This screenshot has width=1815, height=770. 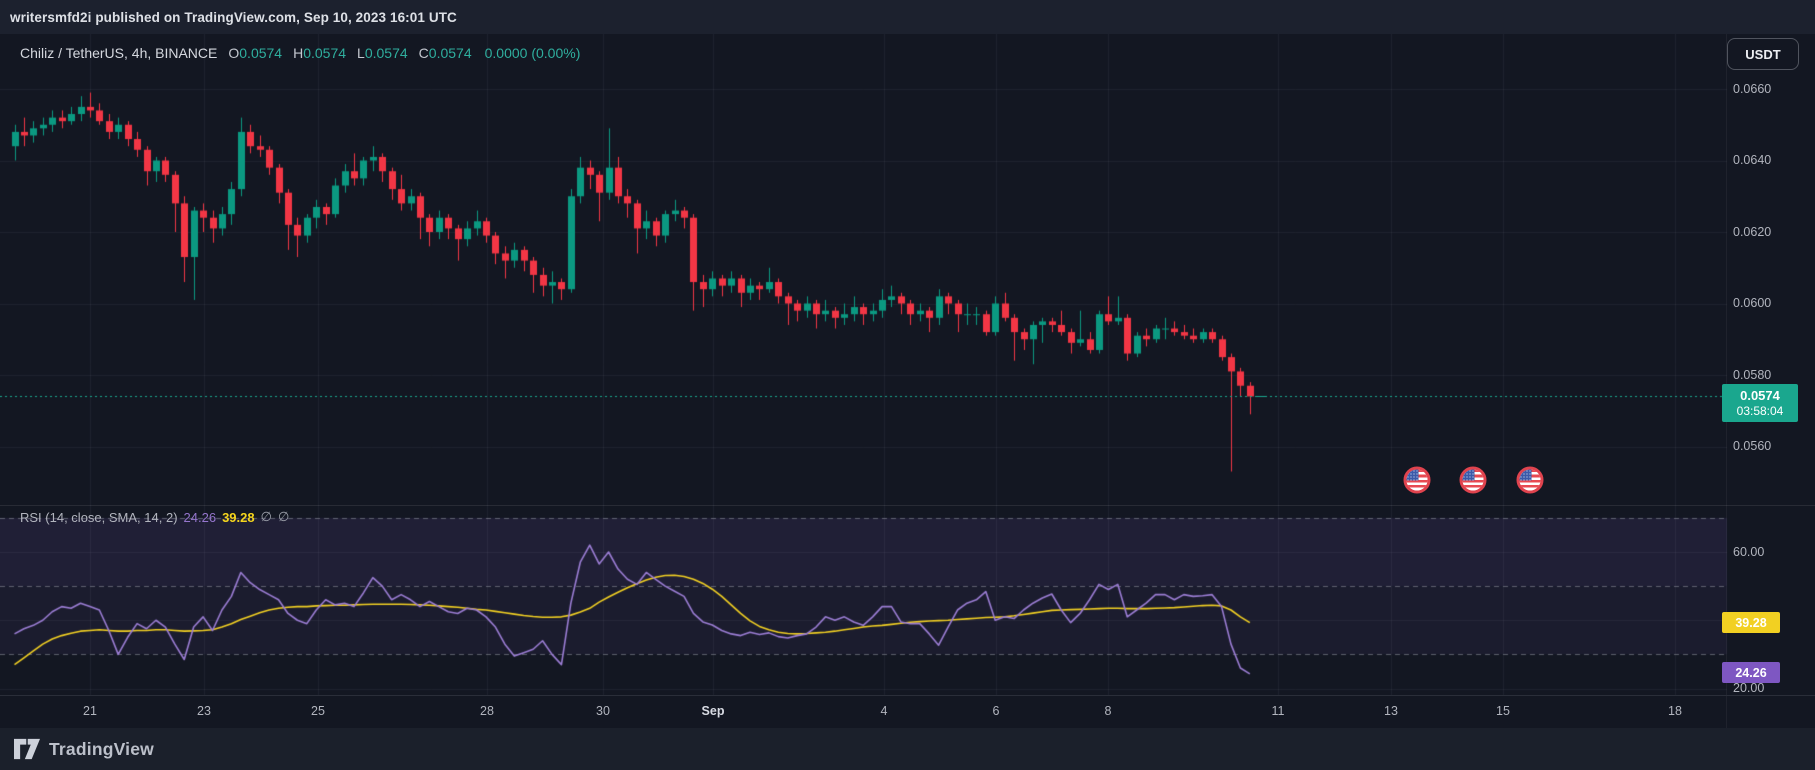 What do you see at coordinates (1752, 160) in the screenshot?
I see `price-axis-label: 0.0640` at bounding box center [1752, 160].